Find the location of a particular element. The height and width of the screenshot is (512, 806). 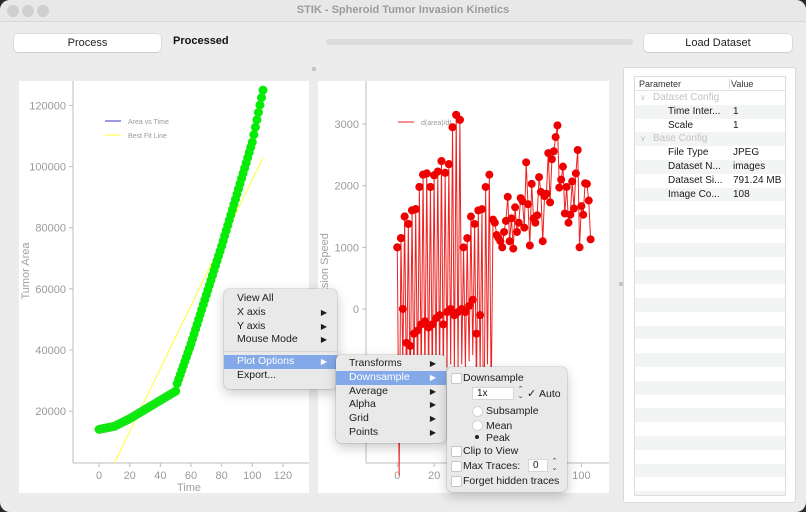

clip-to-view-label: Clip to View is located at coordinates (491, 451).